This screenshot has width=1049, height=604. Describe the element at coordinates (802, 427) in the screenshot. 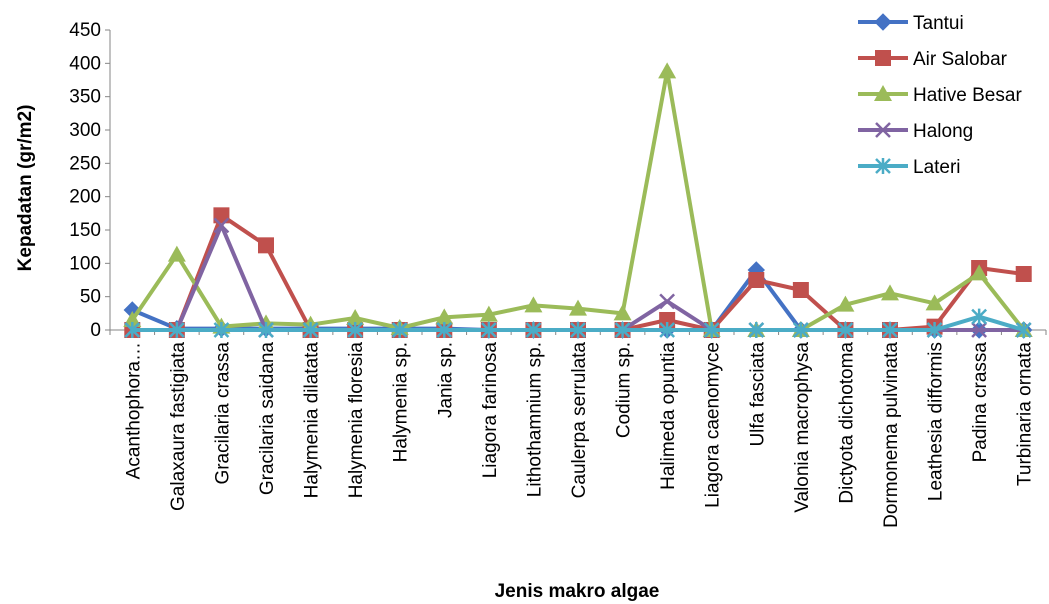

I see `x-tick-label: Valonia macrophysa` at that location.